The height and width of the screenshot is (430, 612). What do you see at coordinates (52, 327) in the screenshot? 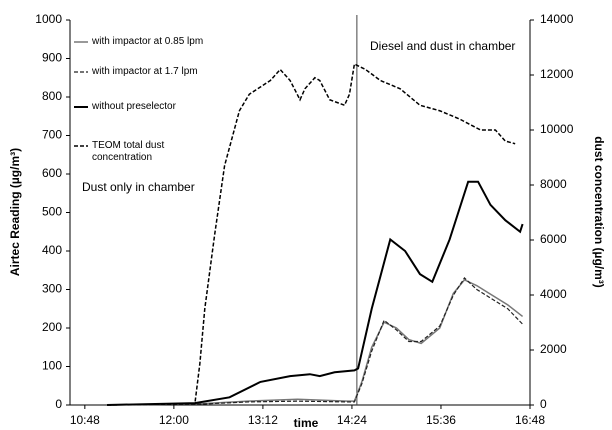
I see `y-tick-label: 200` at bounding box center [52, 327].